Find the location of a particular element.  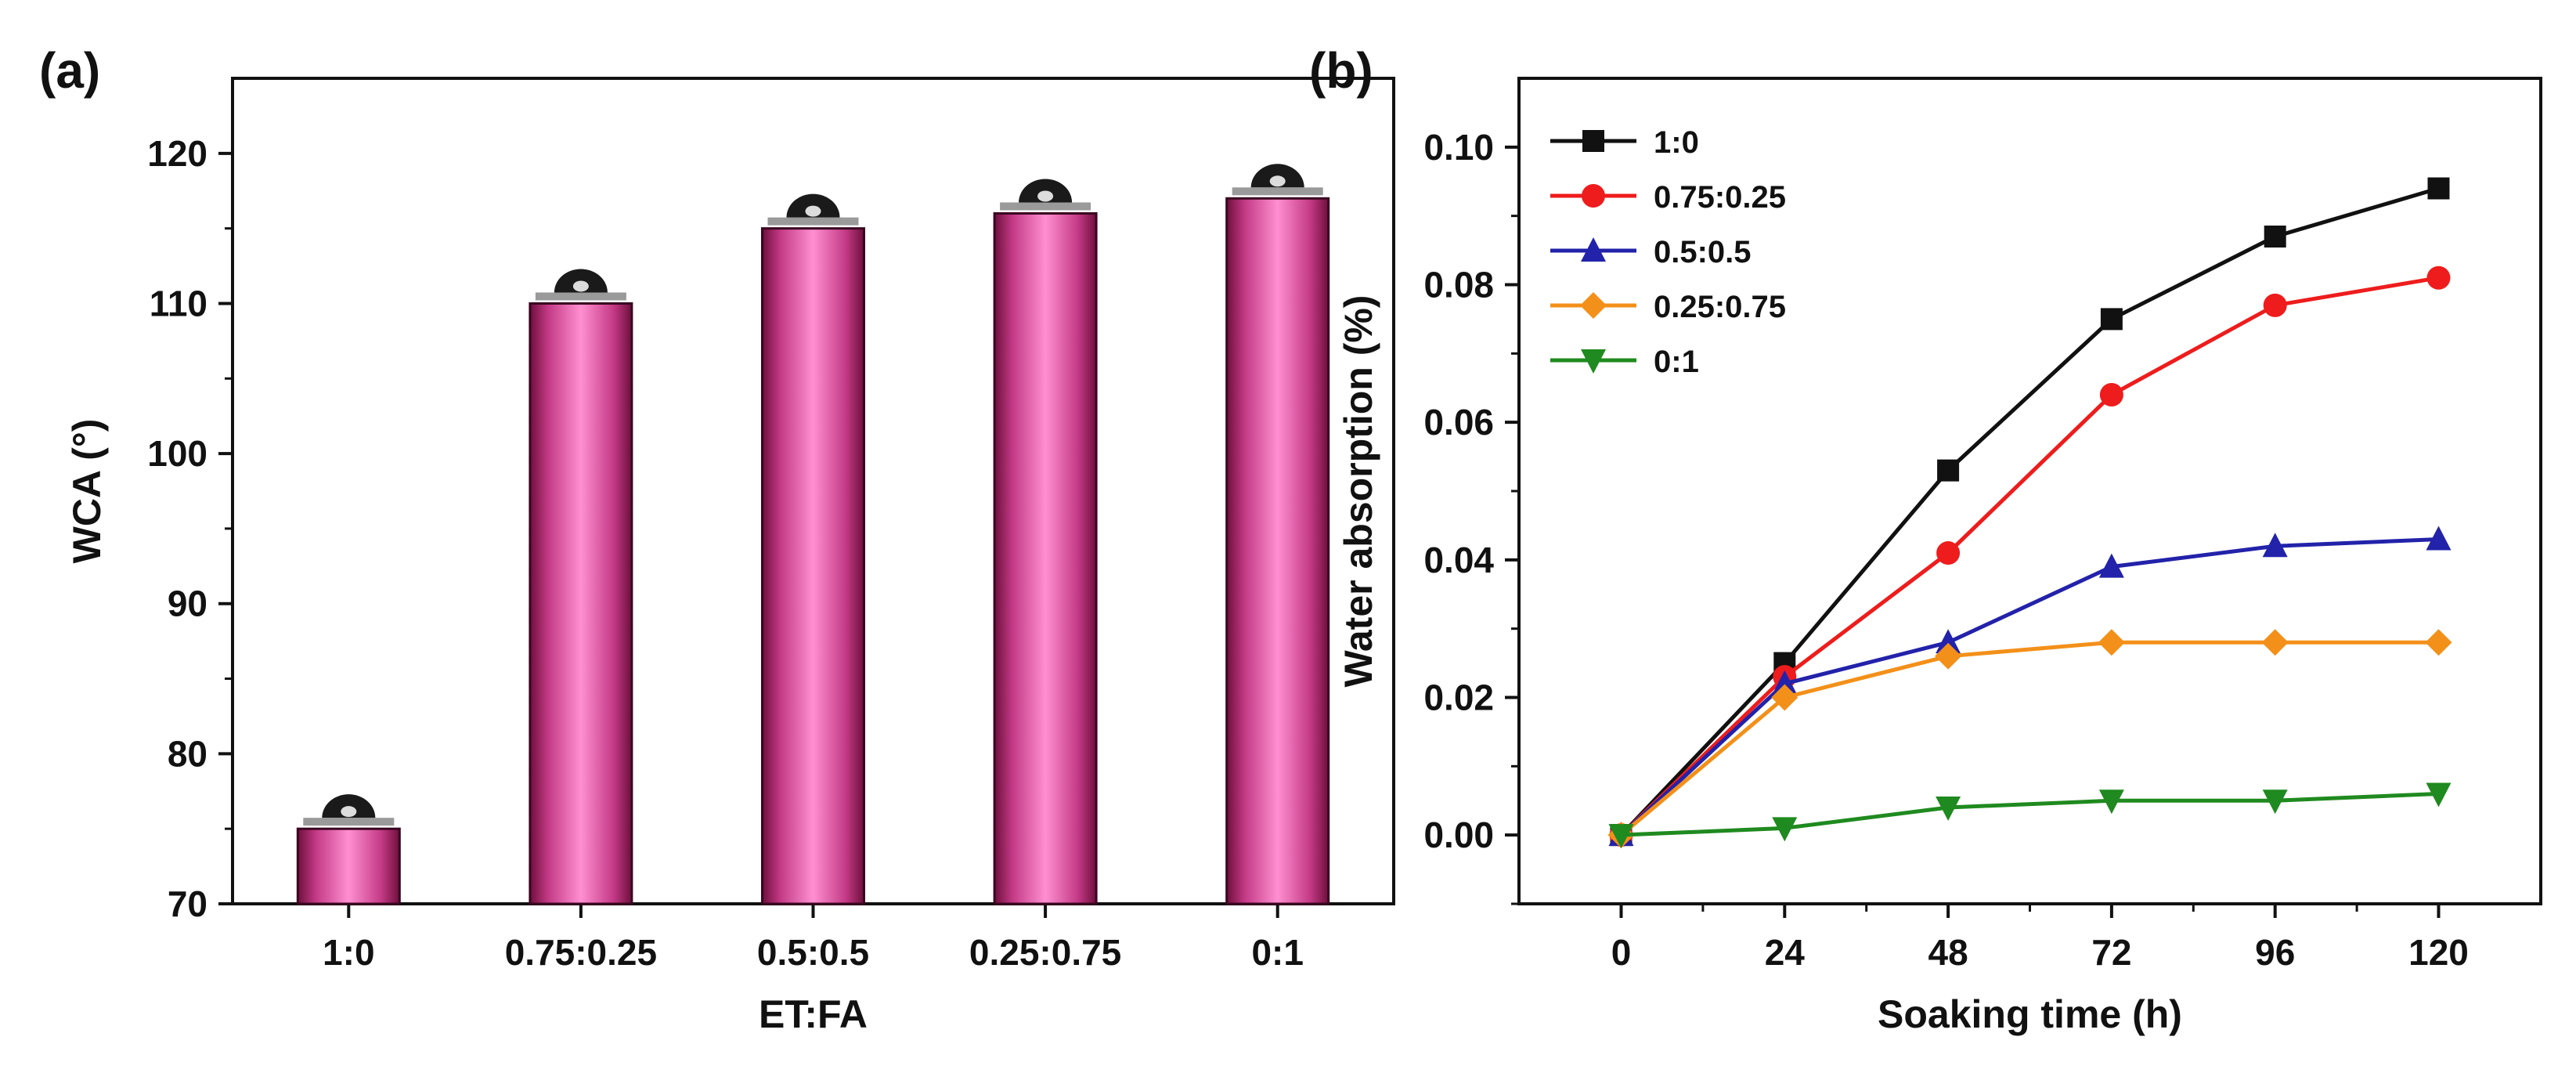

panel-a-label: (a) is located at coordinates (69, 70).